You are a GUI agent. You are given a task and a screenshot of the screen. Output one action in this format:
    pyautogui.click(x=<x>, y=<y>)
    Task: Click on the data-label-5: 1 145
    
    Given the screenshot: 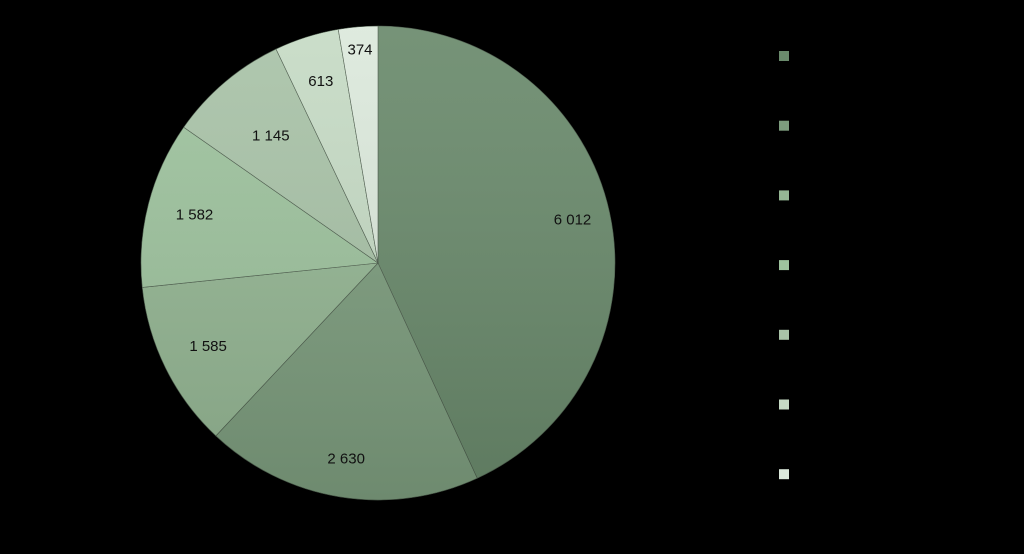 What is the action you would take?
    pyautogui.click(x=271, y=135)
    